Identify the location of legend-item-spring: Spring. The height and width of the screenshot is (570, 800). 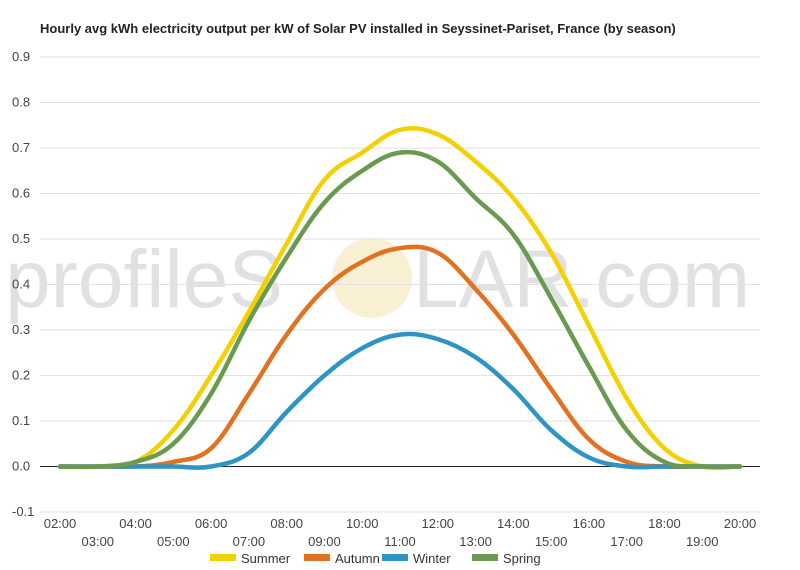
(506, 558).